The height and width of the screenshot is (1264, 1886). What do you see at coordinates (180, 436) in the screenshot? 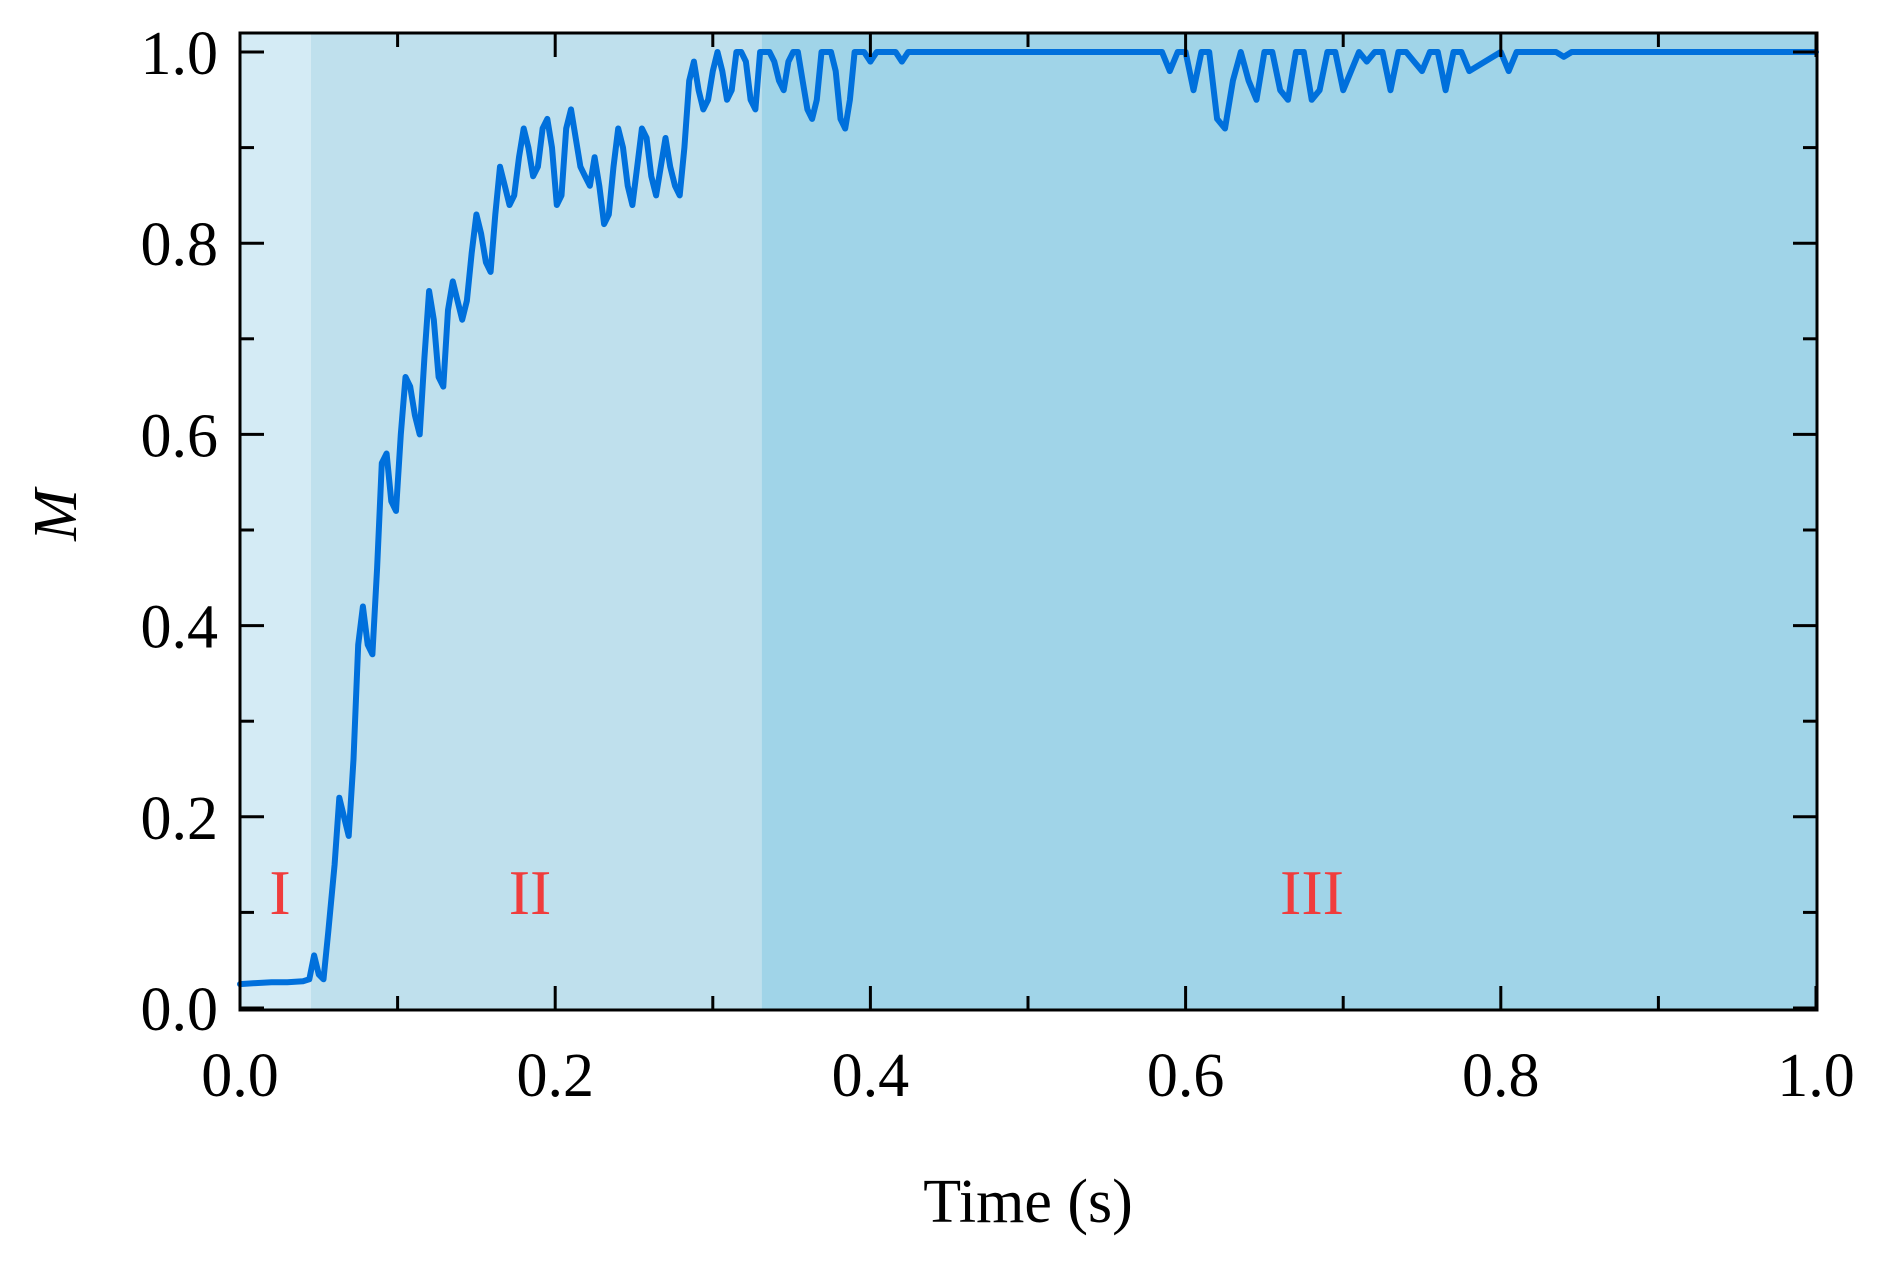
I see `y-tick-label: 0.6` at bounding box center [180, 436].